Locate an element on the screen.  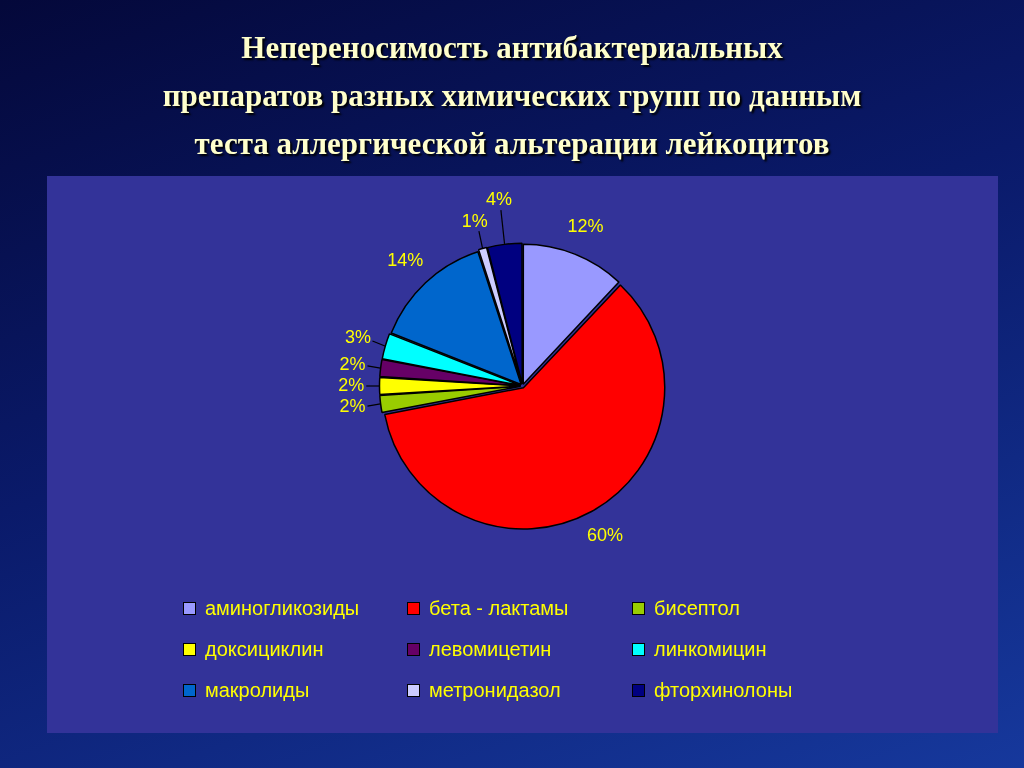
data-label: 12% is located at coordinates (585, 225).